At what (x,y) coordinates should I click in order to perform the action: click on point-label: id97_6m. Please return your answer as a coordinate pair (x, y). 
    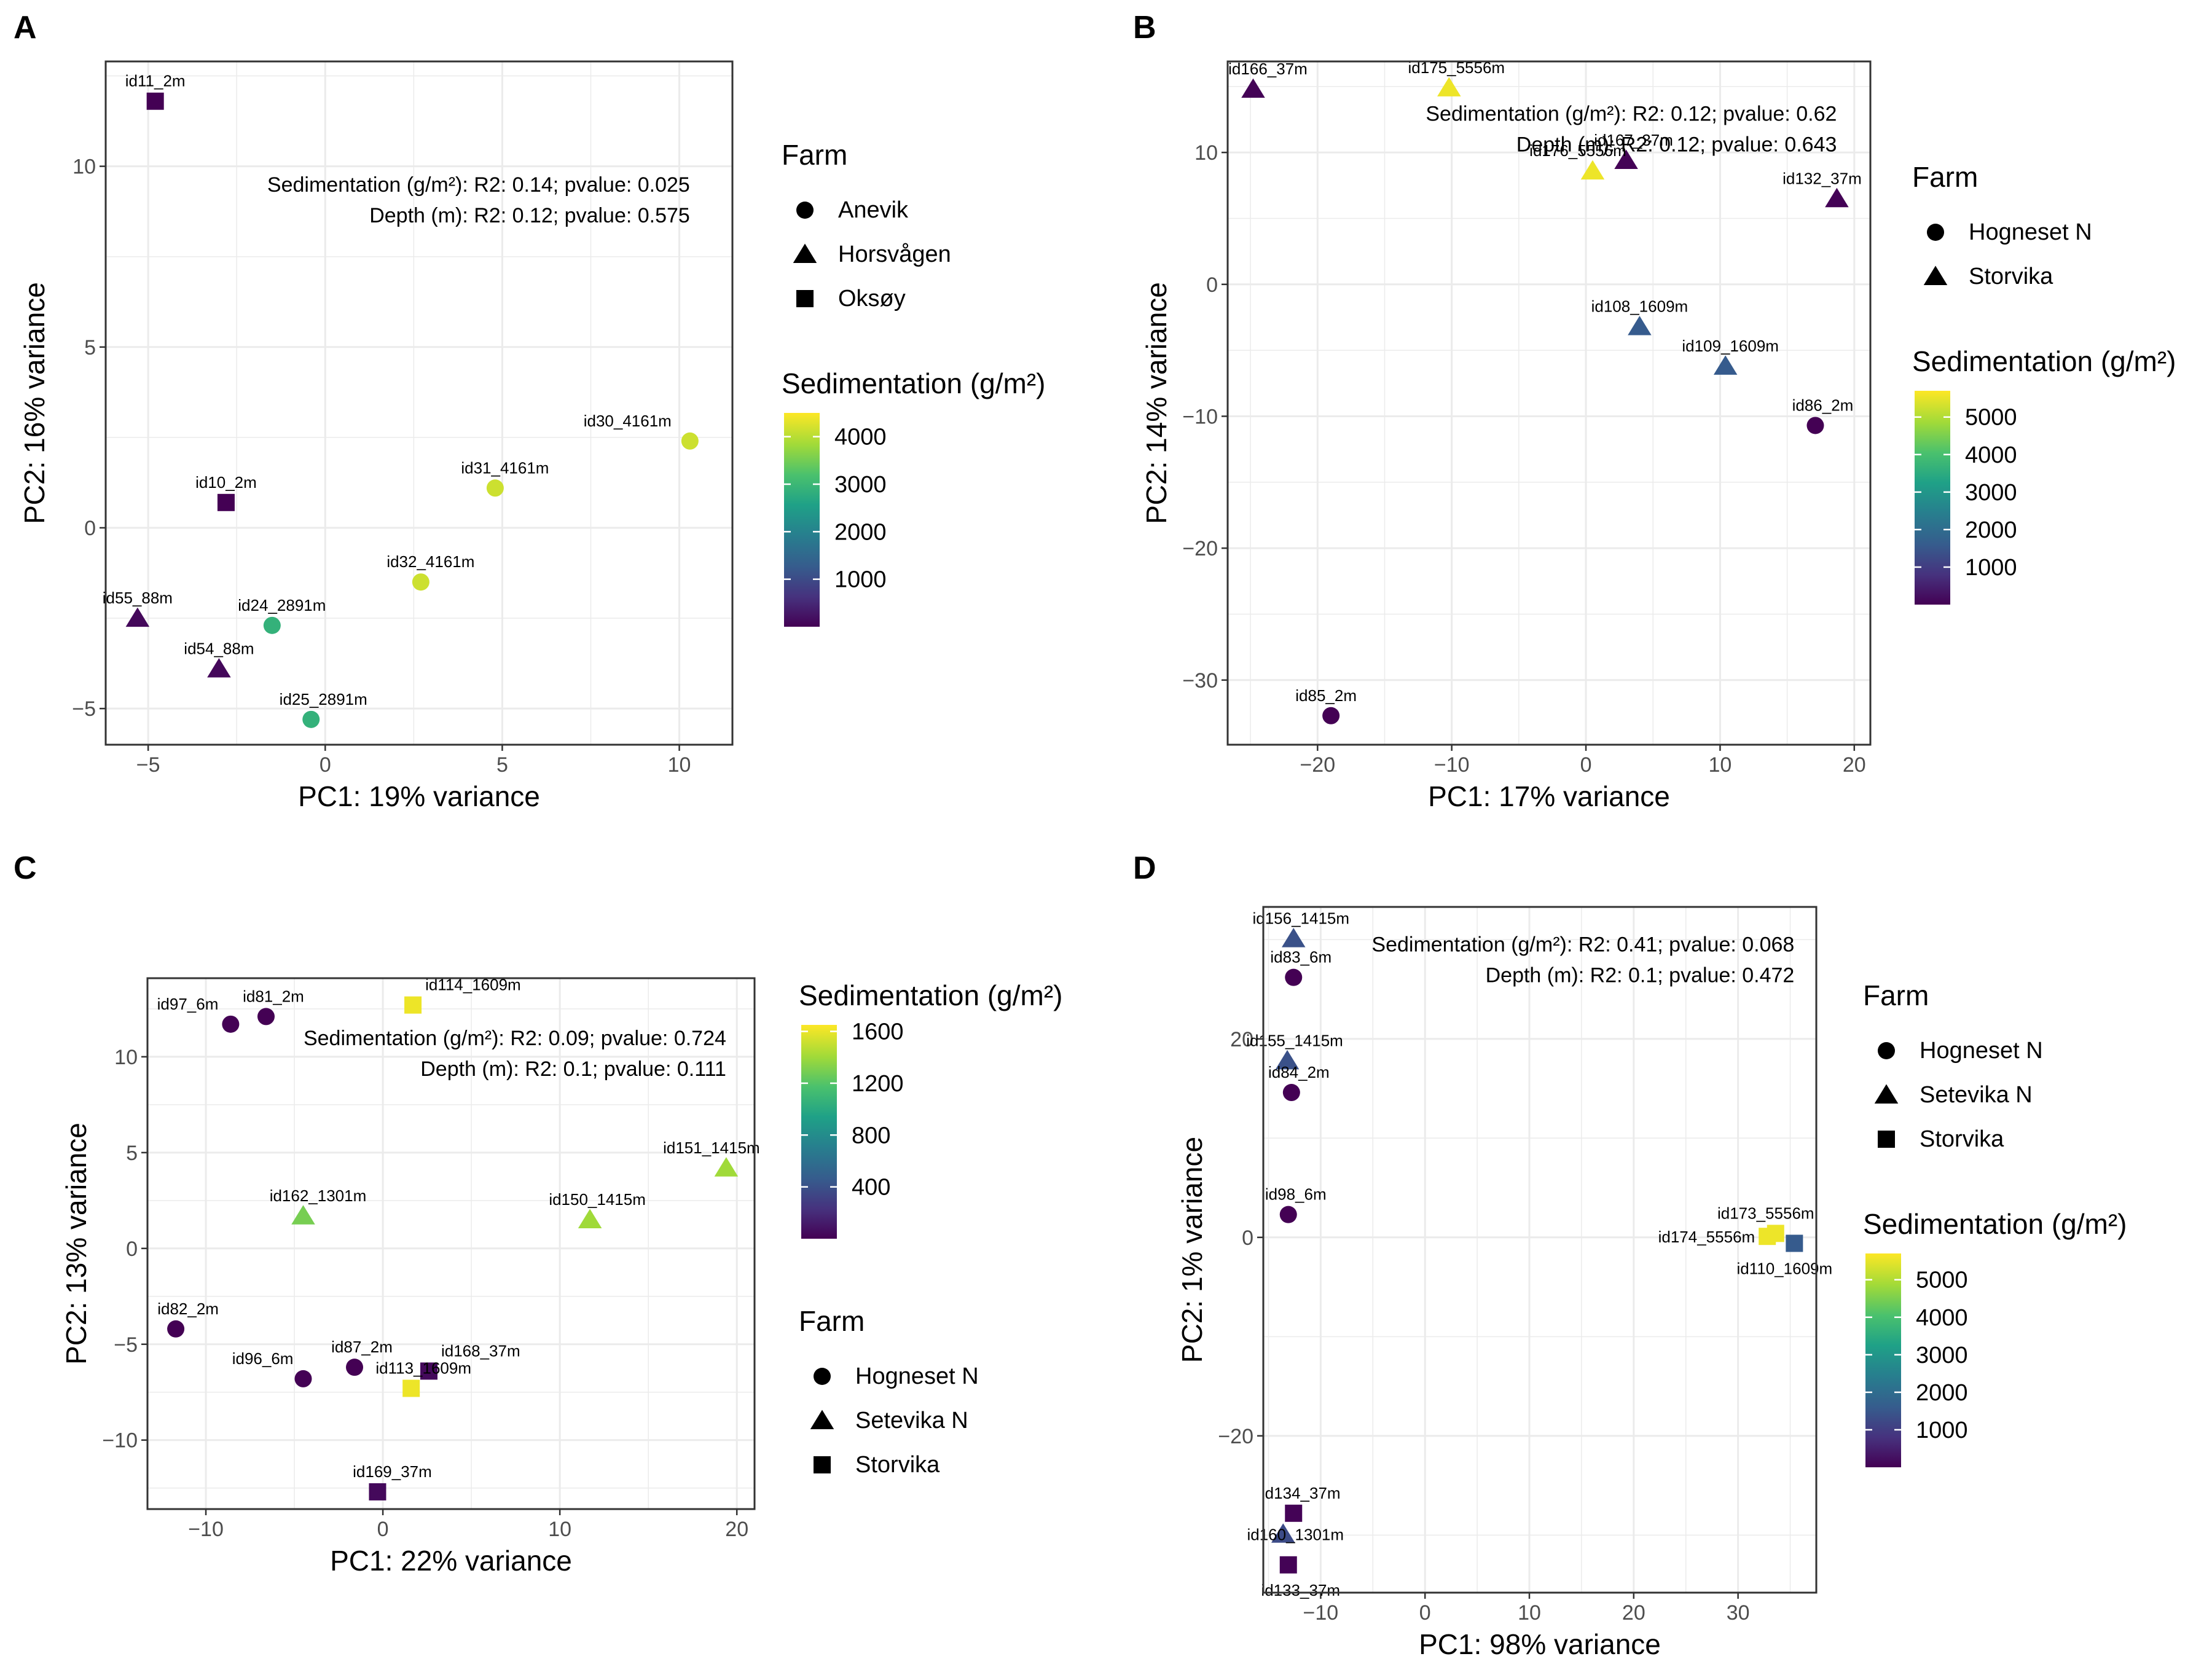
    Looking at the image, I should click on (188, 1004).